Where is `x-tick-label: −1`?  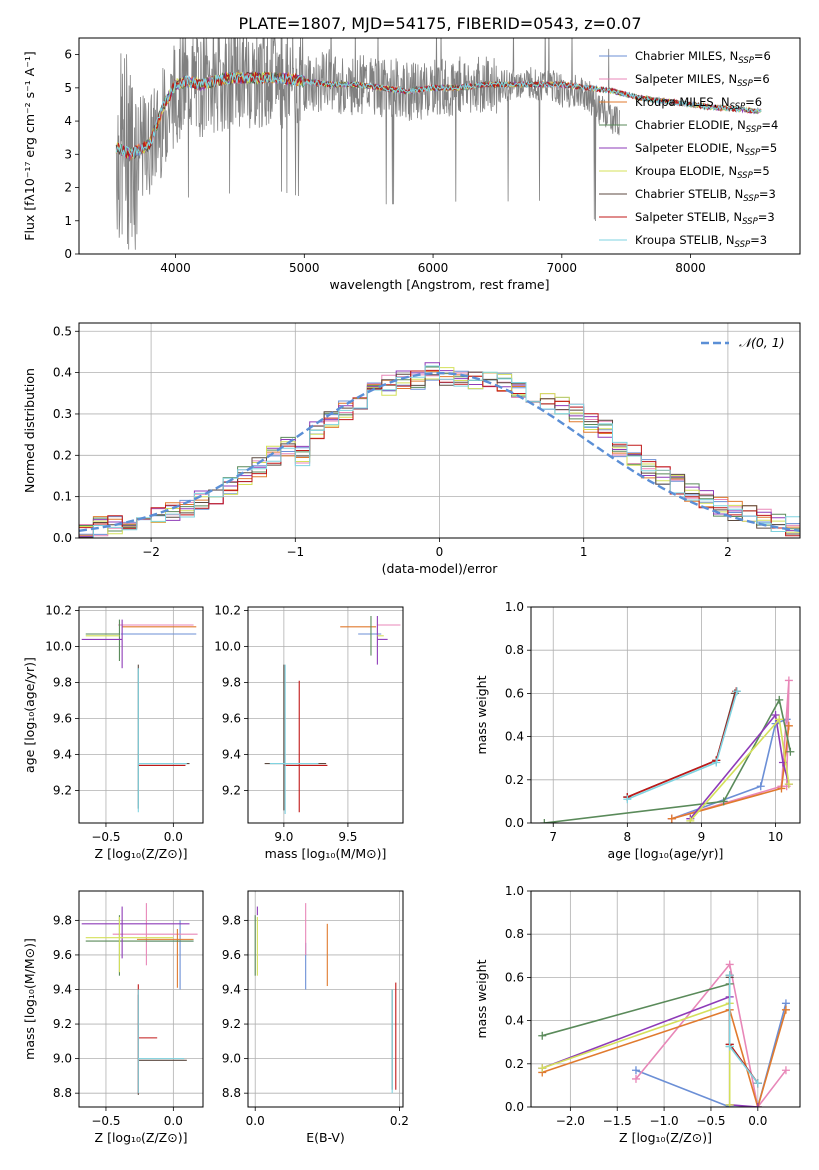 x-tick-label: −1 is located at coordinates (295, 552).